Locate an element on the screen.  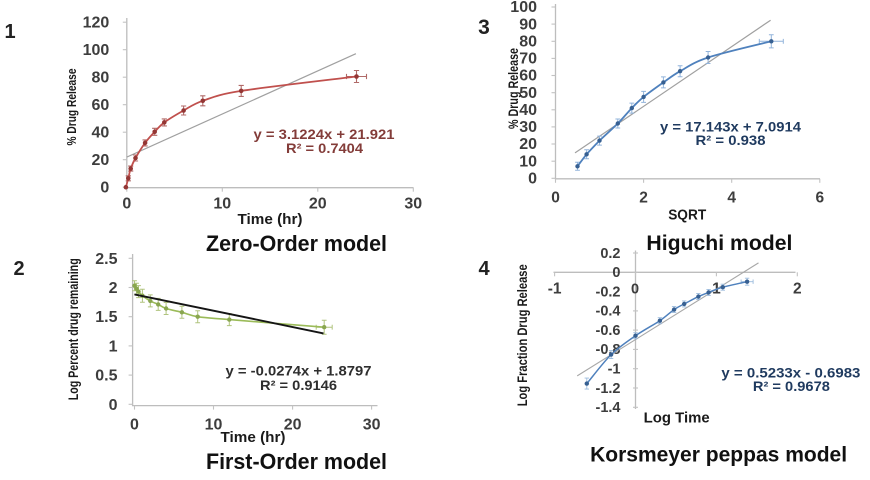
svg-text: 0.5 is located at coordinates (106, 376).